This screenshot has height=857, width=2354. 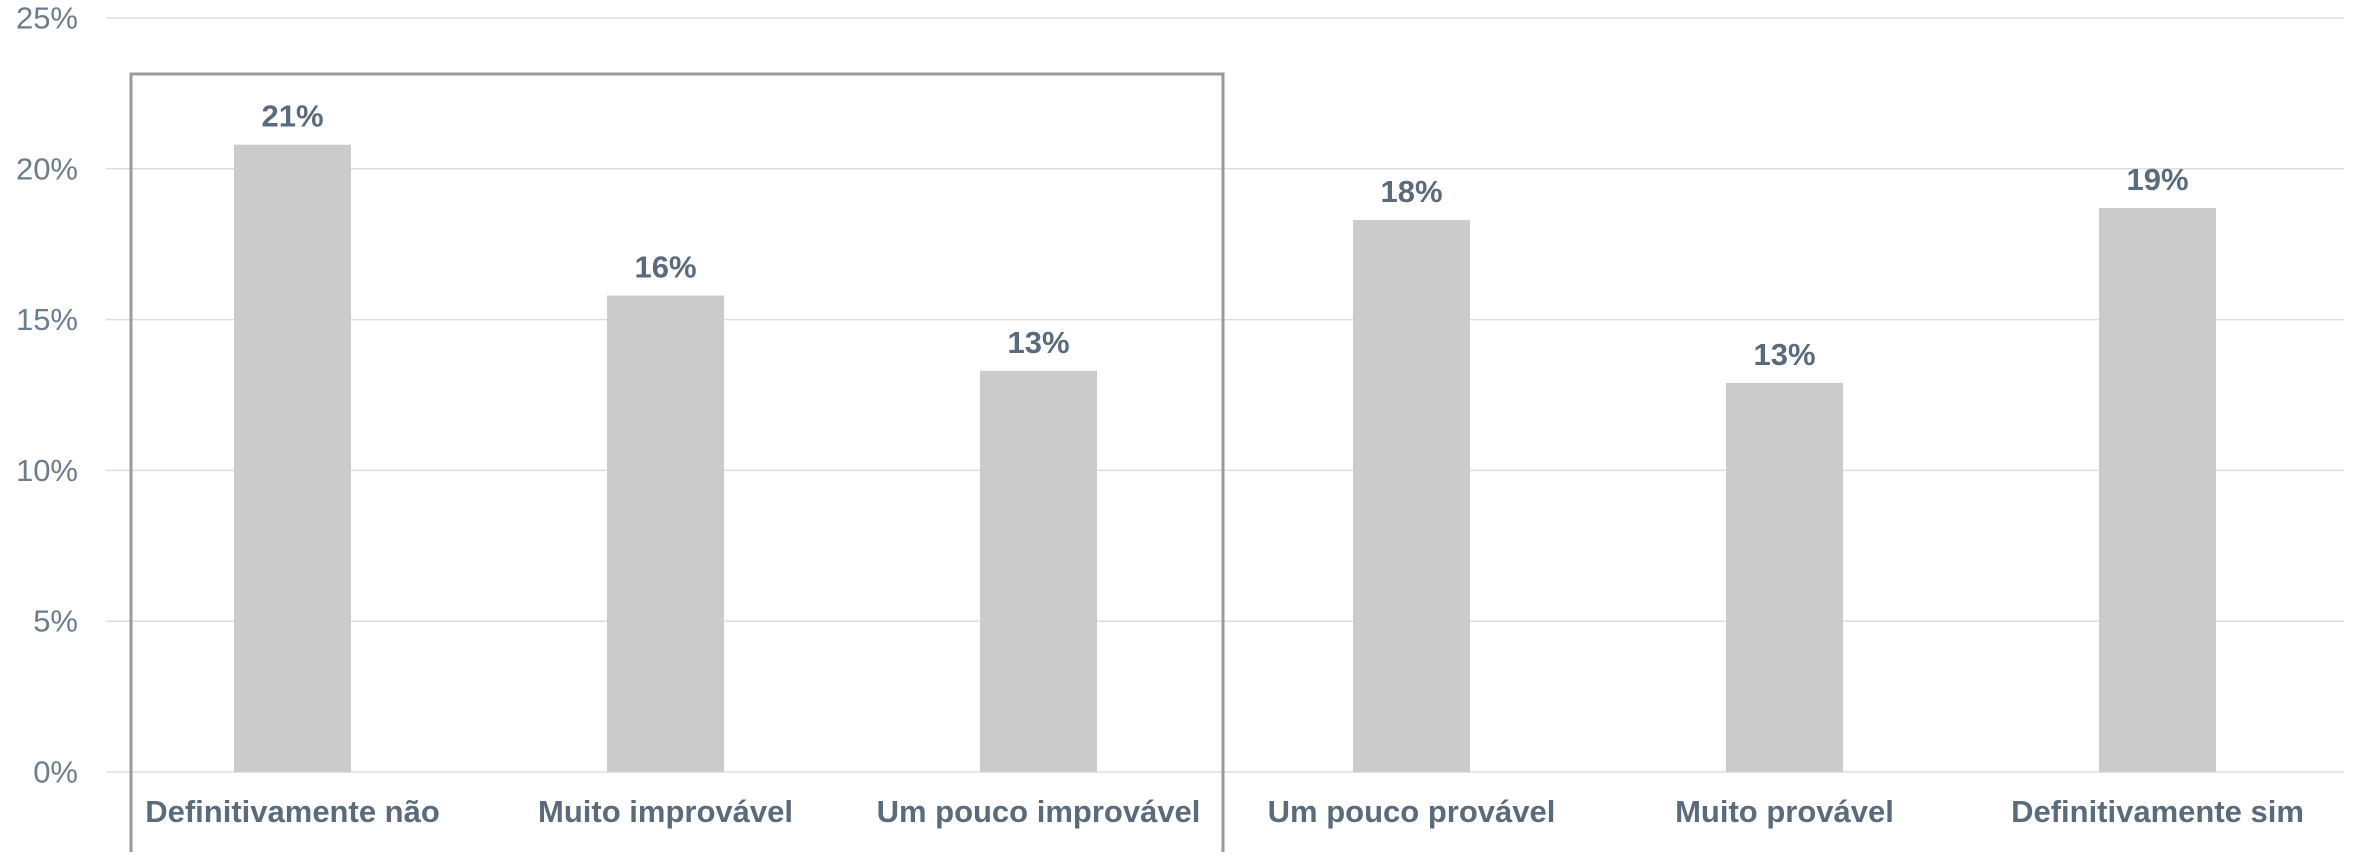 What do you see at coordinates (292, 811) in the screenshot?
I see `x-tick-label: Definitivamente não` at bounding box center [292, 811].